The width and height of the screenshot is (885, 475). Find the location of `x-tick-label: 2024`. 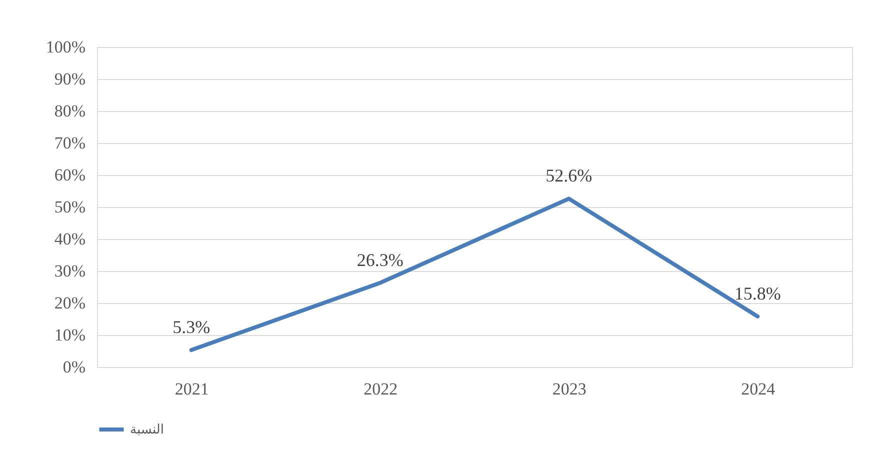

x-tick-label: 2024 is located at coordinates (758, 389).